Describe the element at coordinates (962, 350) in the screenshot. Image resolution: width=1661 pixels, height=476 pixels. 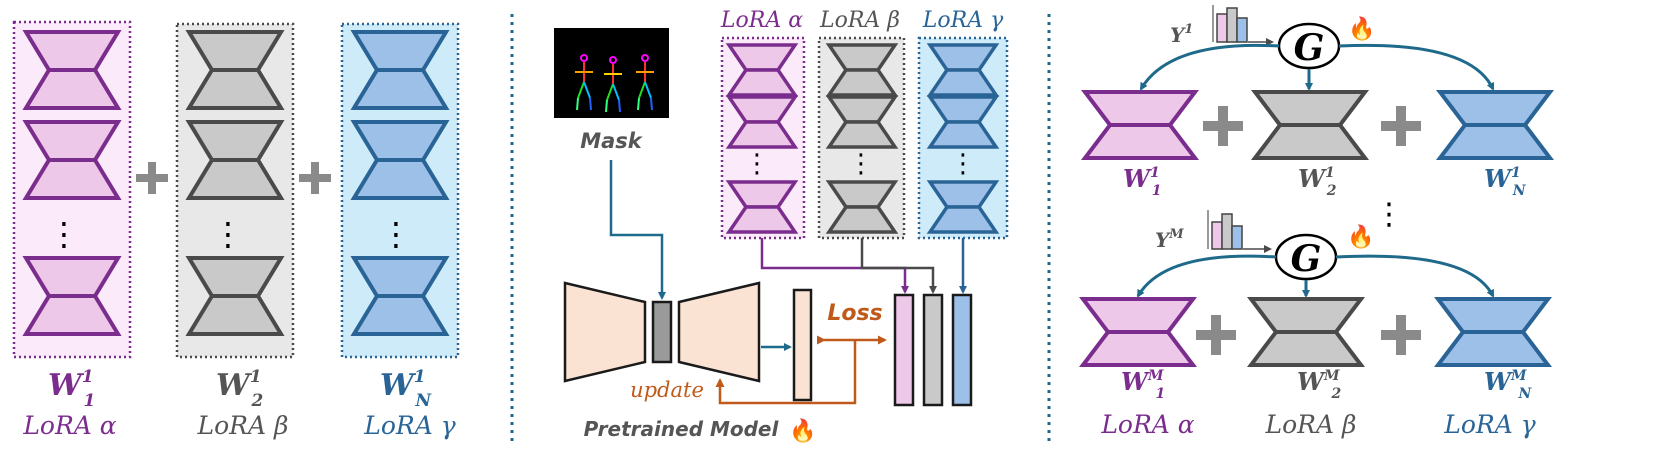
I see `output-bar-gamma` at that location.